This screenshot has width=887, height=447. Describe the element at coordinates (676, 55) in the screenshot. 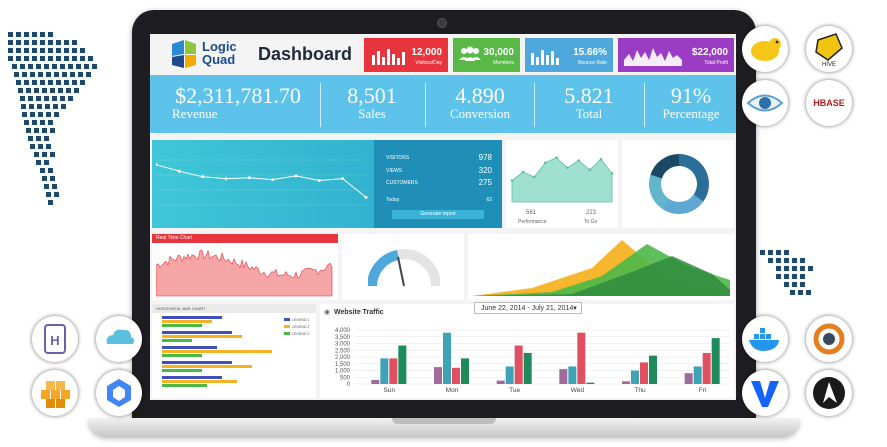

I see `stat-card-profit: $22,000 Total Profit` at that location.